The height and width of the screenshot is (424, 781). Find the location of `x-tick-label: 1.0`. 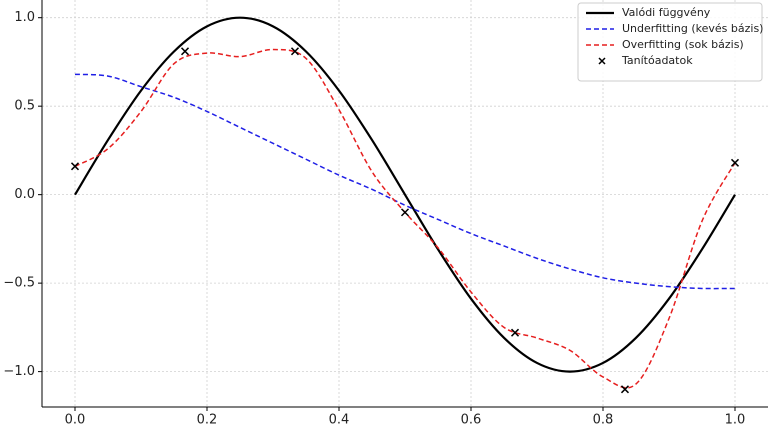

x-tick-label: 1.0 is located at coordinates (735, 418).